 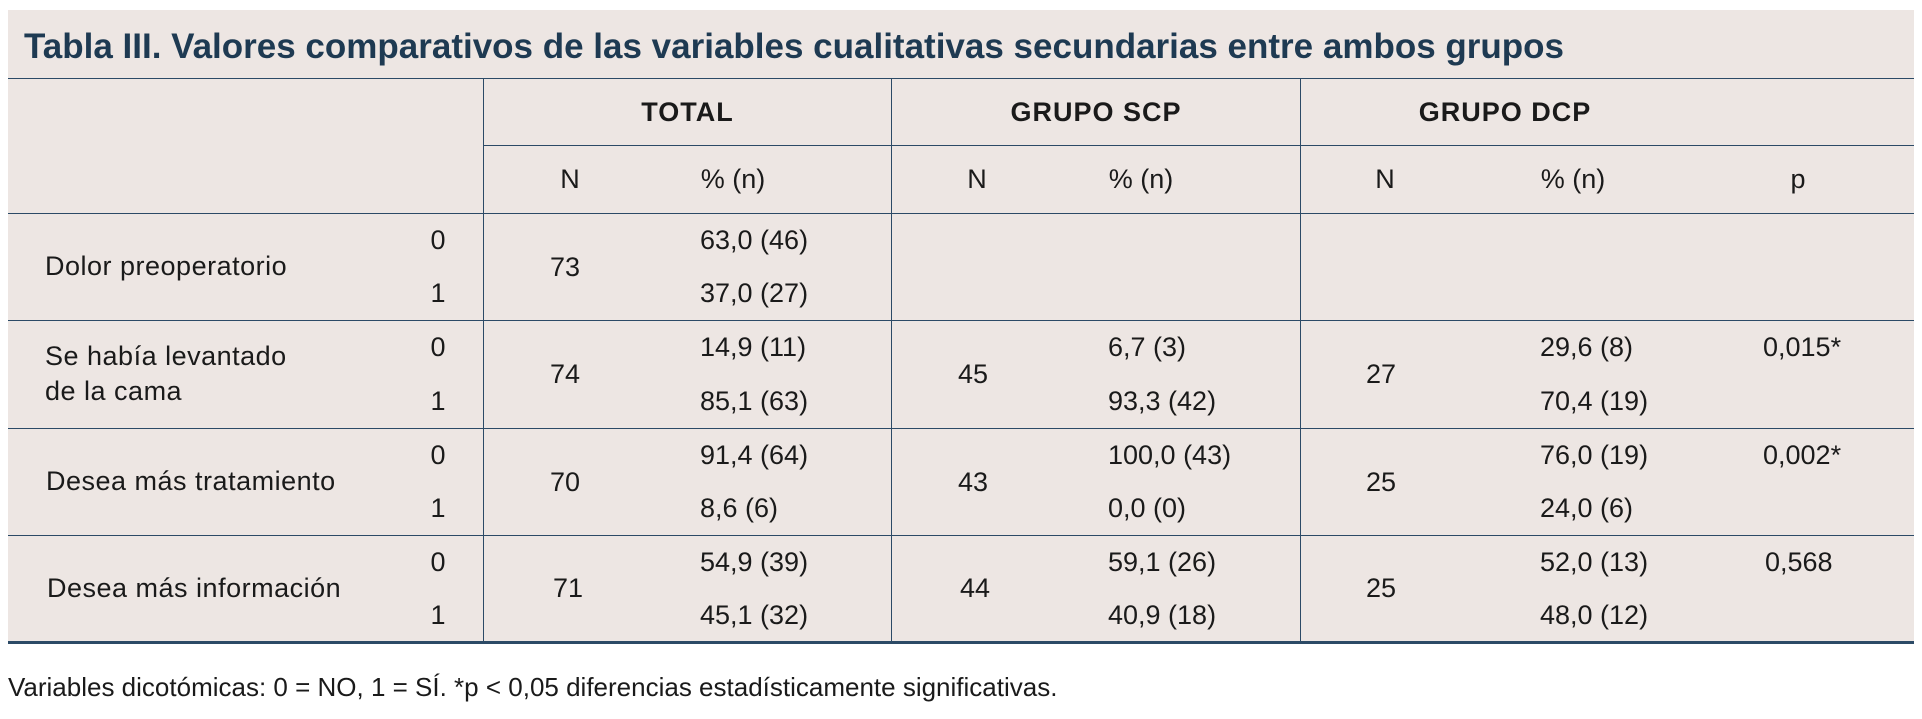 I want to click on dcp-pct-cell: 70,4 (19), so click(x=1594, y=400).